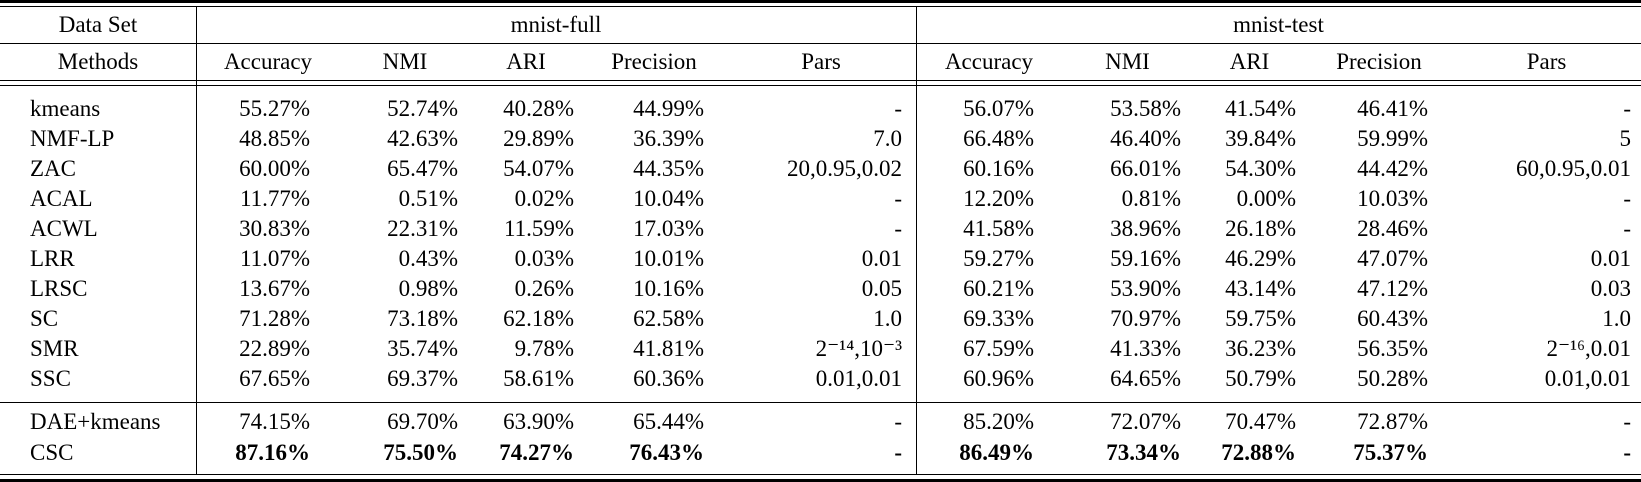 The height and width of the screenshot is (482, 1641). What do you see at coordinates (668, 198) in the screenshot?
I see `cell-precision-full: 10.04%` at bounding box center [668, 198].